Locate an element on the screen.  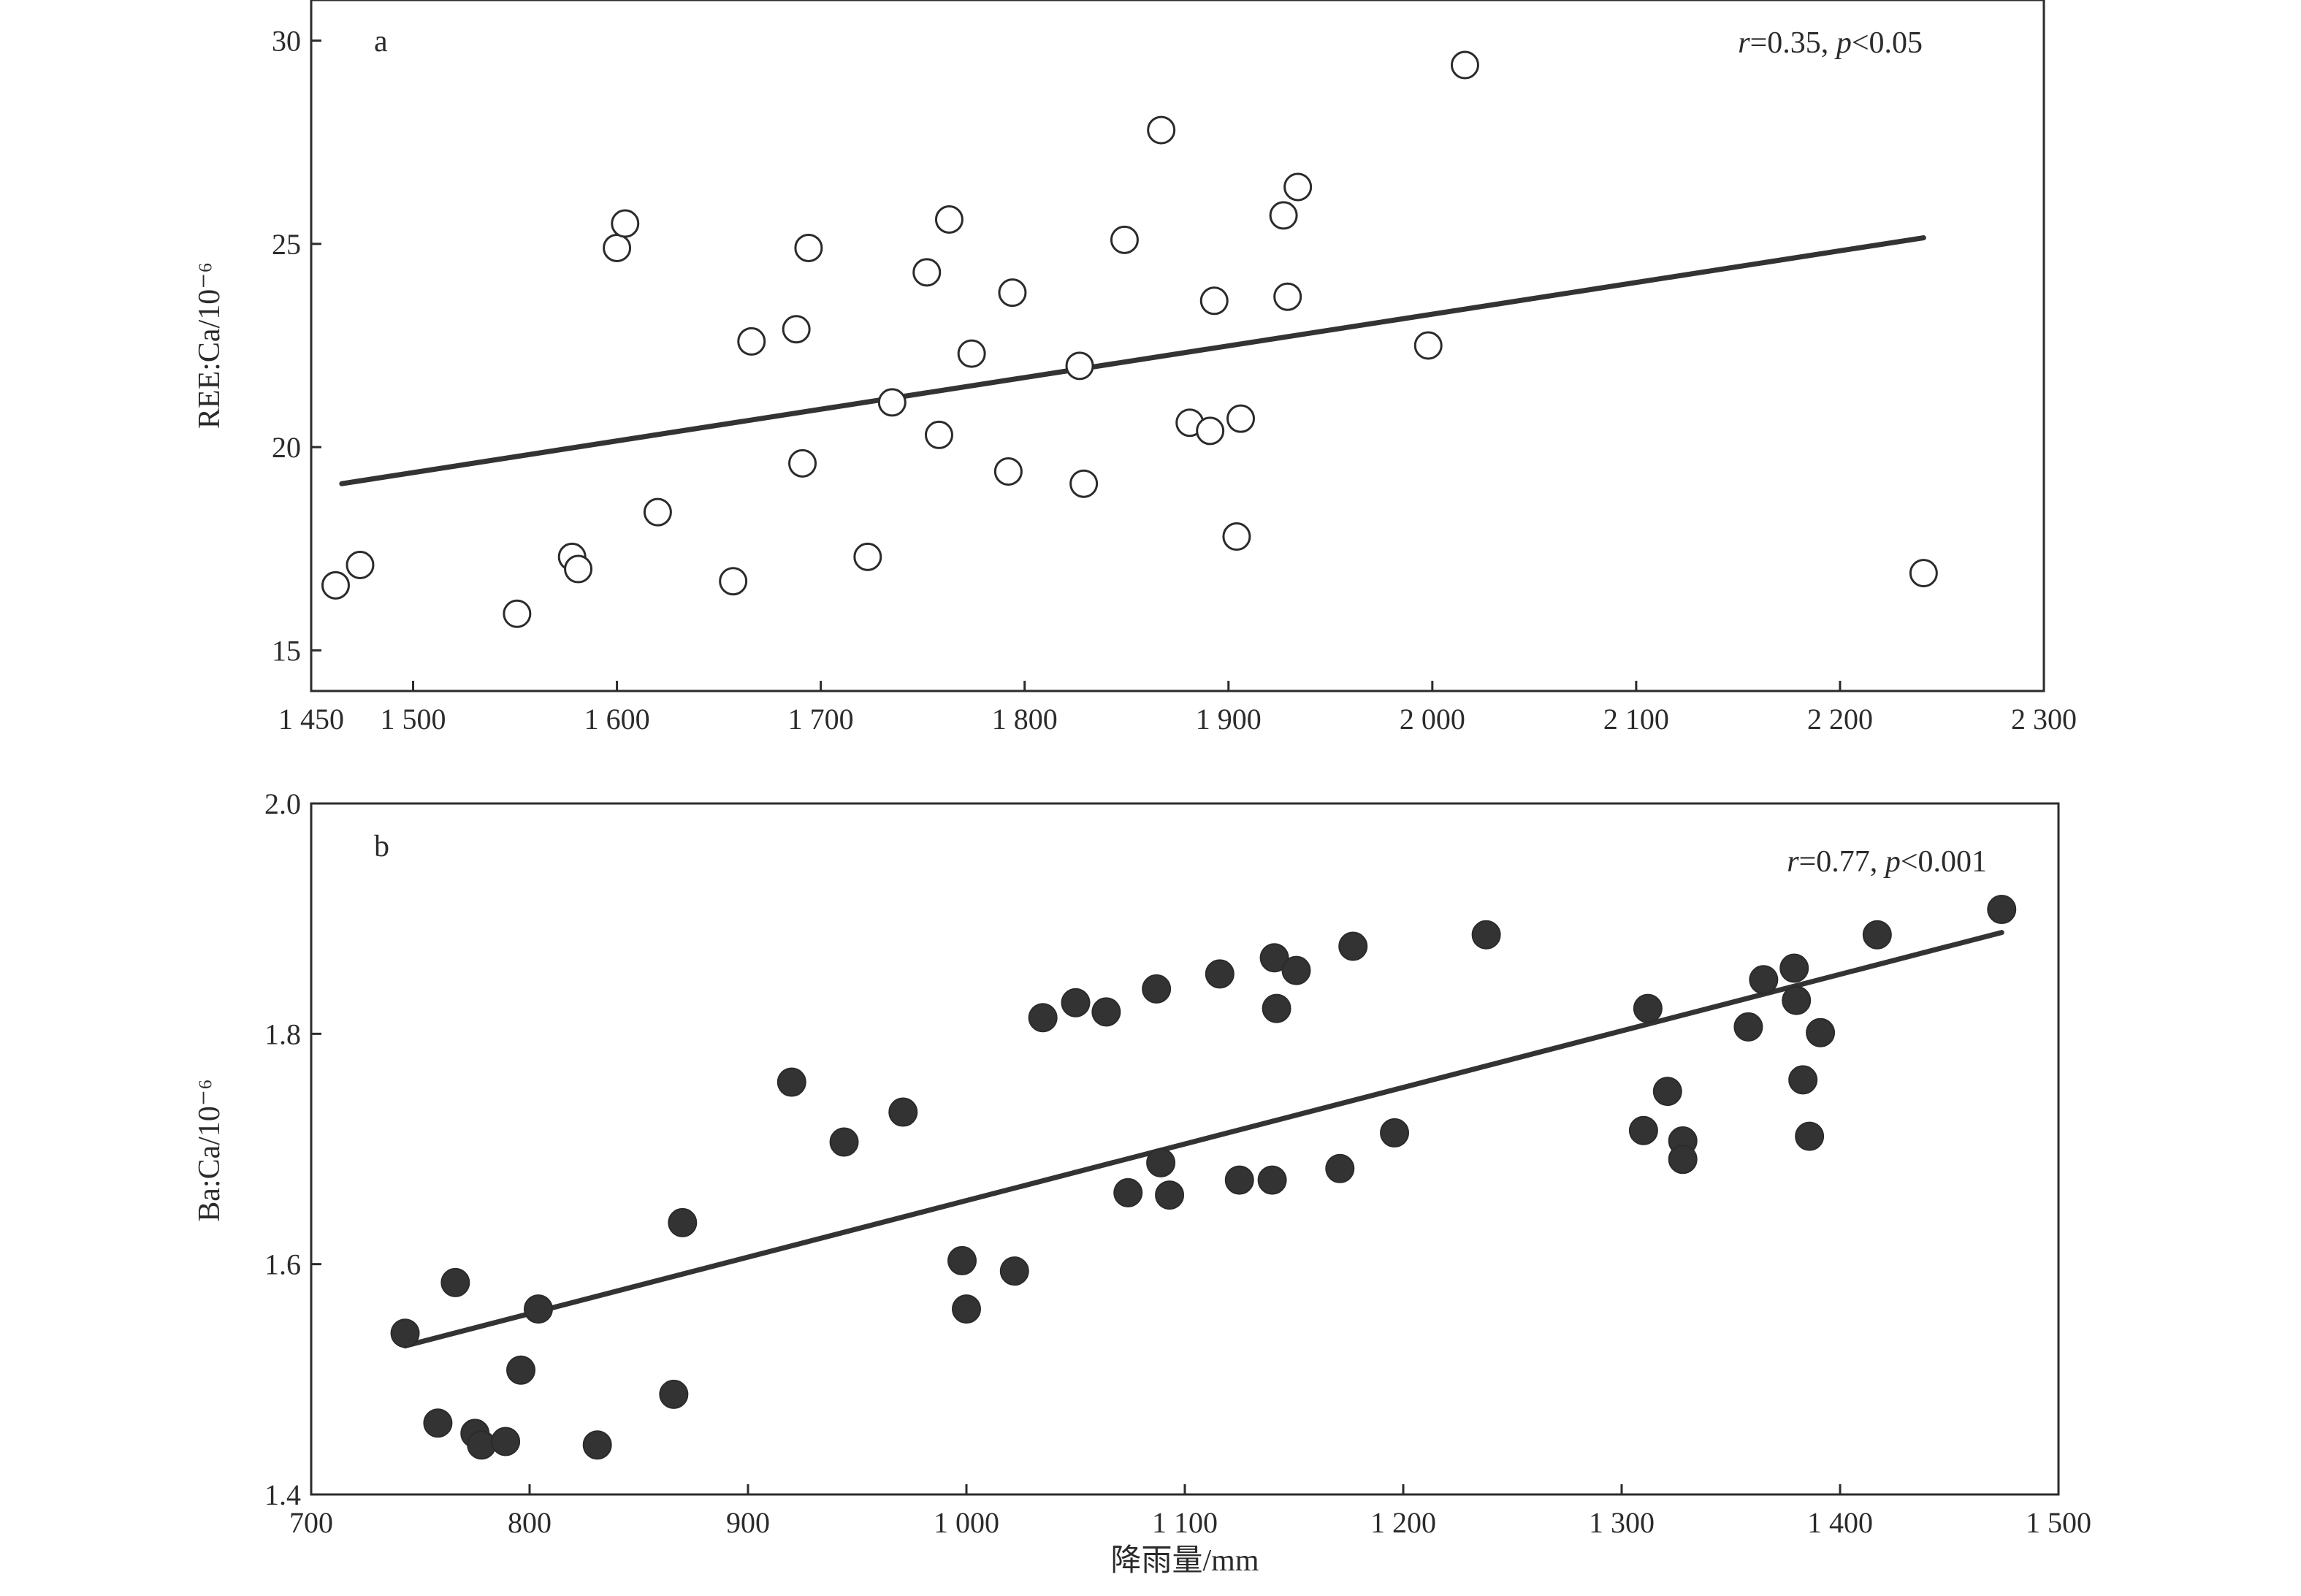
x-tick-label: 1 000 is located at coordinates (967, 1522).